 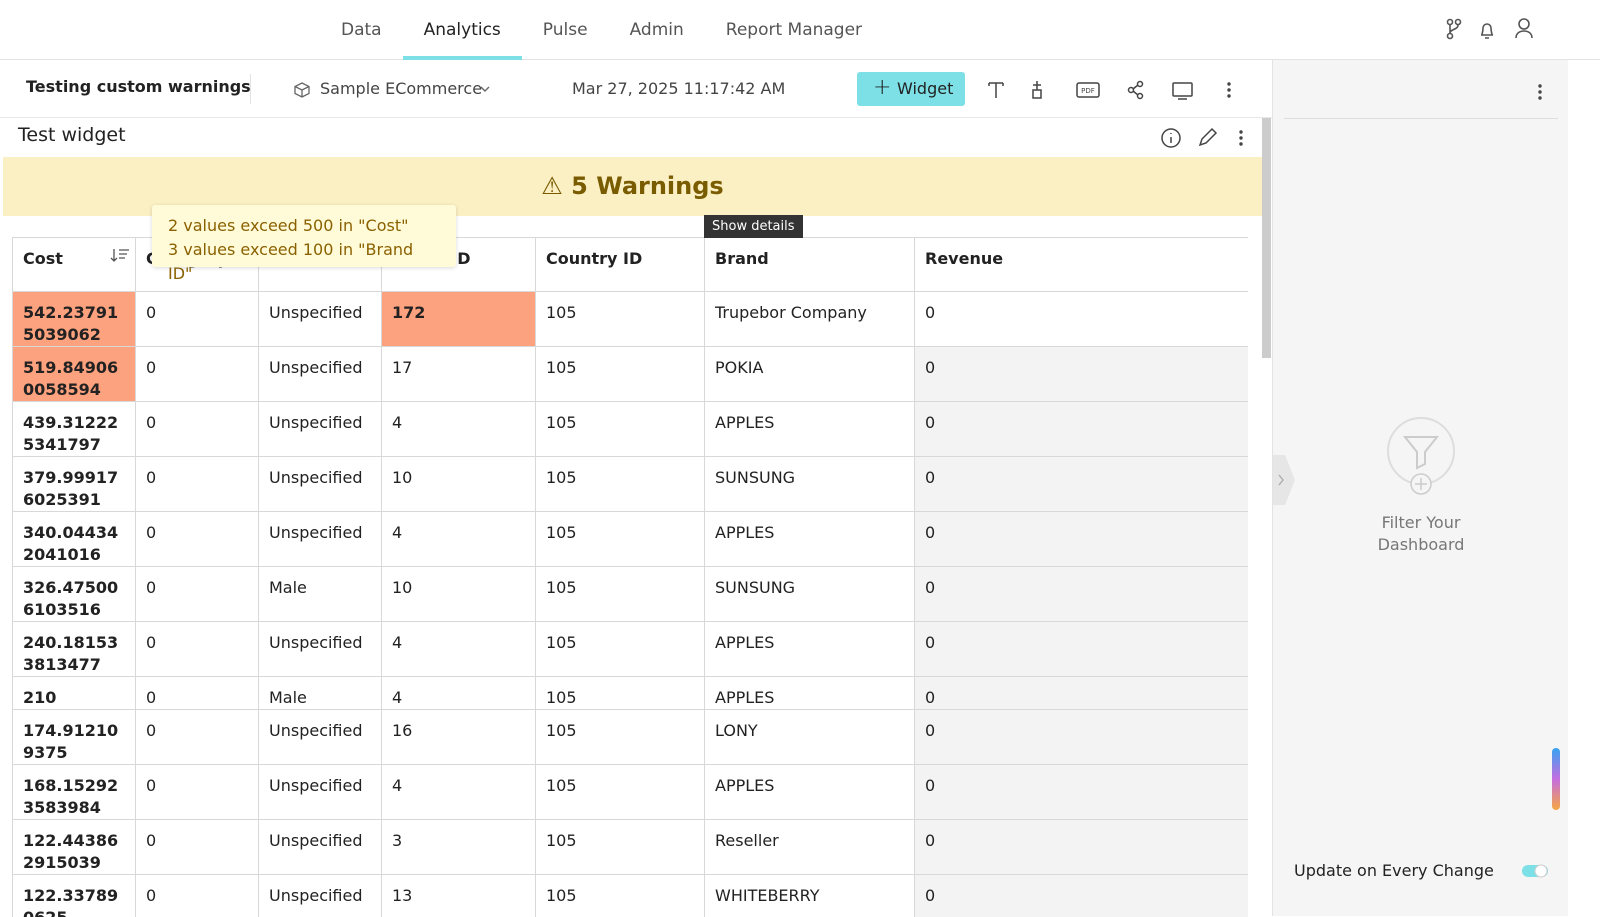 I want to click on table-cell: 122.443862915039, so click(x=74, y=847).